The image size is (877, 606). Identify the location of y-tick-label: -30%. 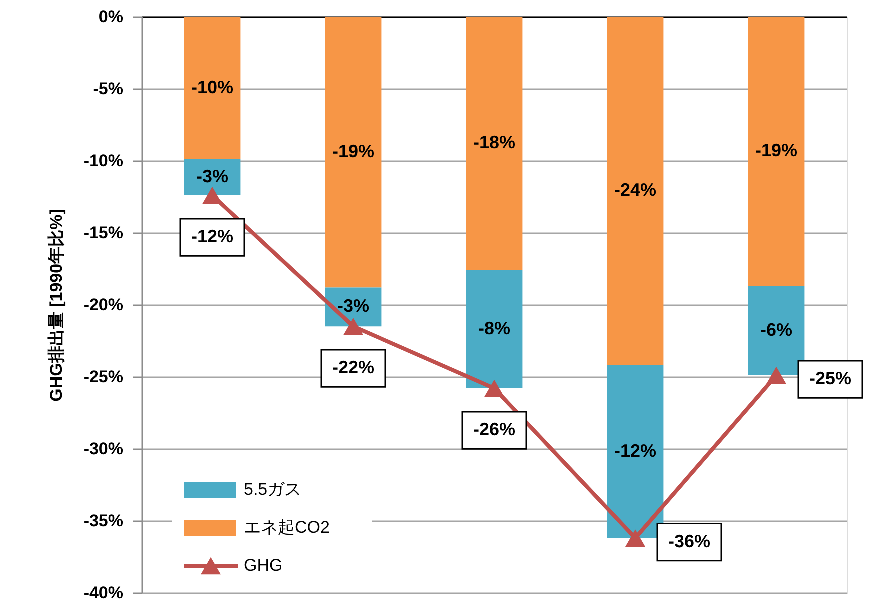
(104, 449).